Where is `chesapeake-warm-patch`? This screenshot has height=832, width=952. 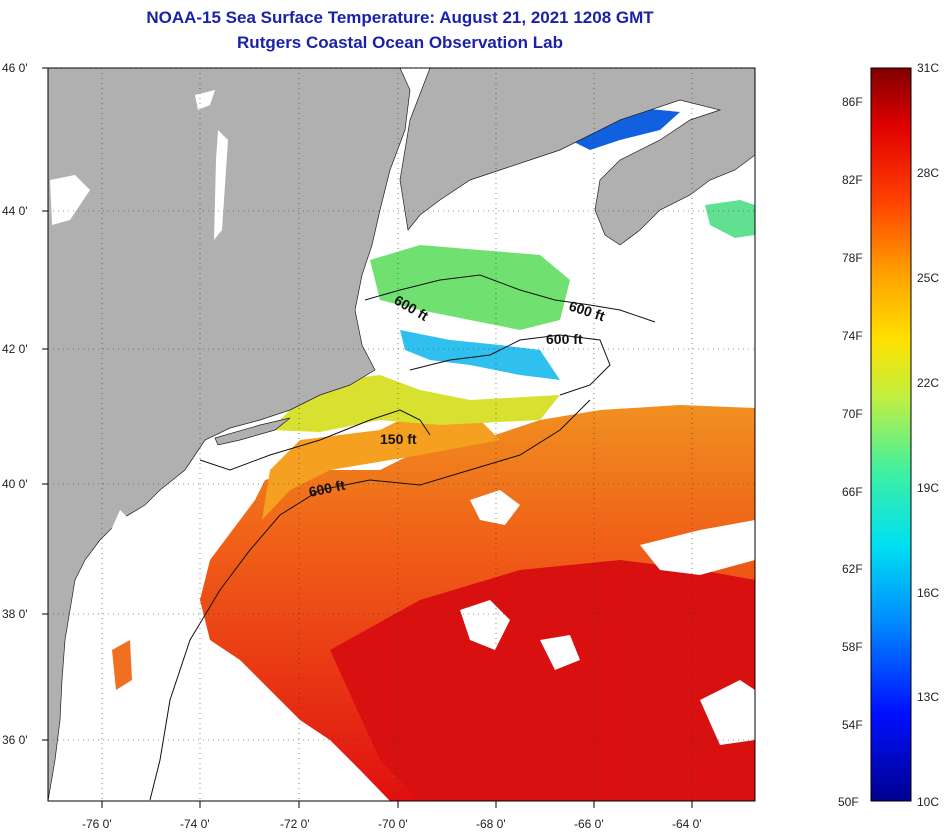
chesapeake-warm-patch is located at coordinates (122, 665).